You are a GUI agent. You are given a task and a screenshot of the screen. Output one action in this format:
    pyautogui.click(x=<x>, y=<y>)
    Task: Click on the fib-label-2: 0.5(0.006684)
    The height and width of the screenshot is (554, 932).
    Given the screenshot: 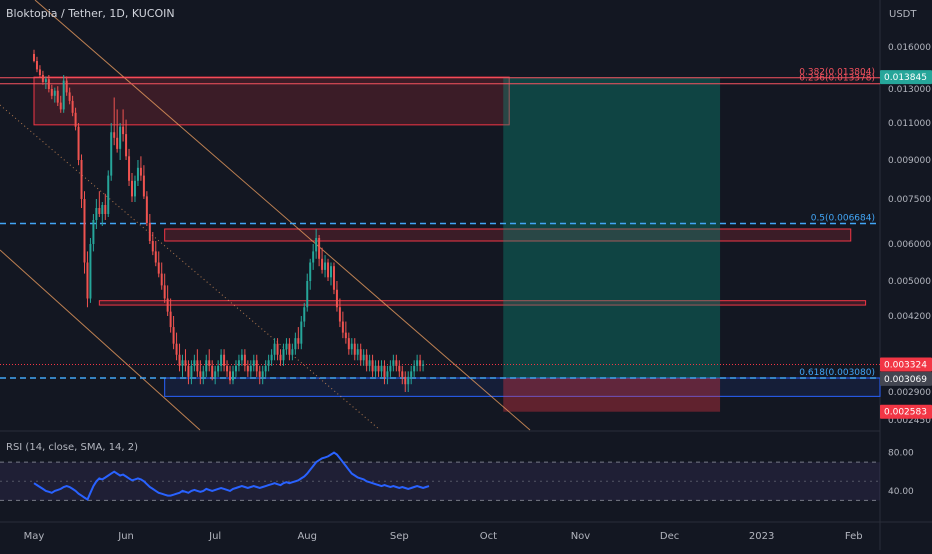 What is the action you would take?
    pyautogui.click(x=843, y=218)
    